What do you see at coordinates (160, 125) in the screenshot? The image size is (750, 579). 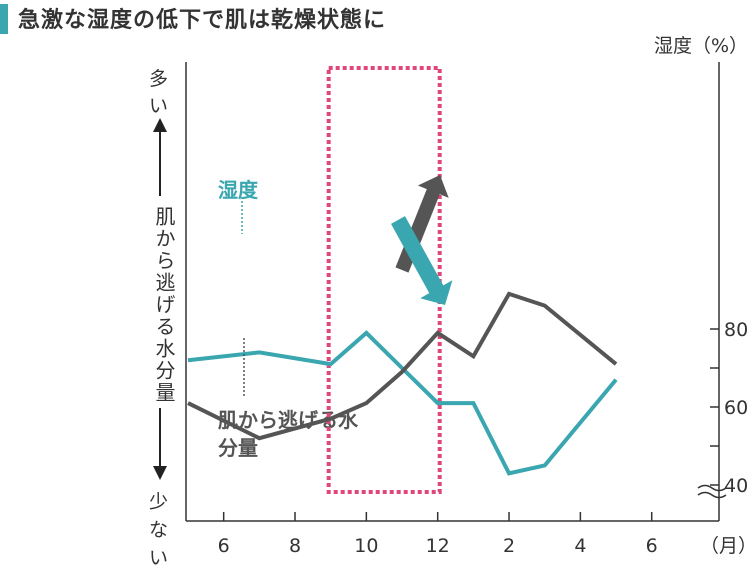 I see `arrow-up-icon` at bounding box center [160, 125].